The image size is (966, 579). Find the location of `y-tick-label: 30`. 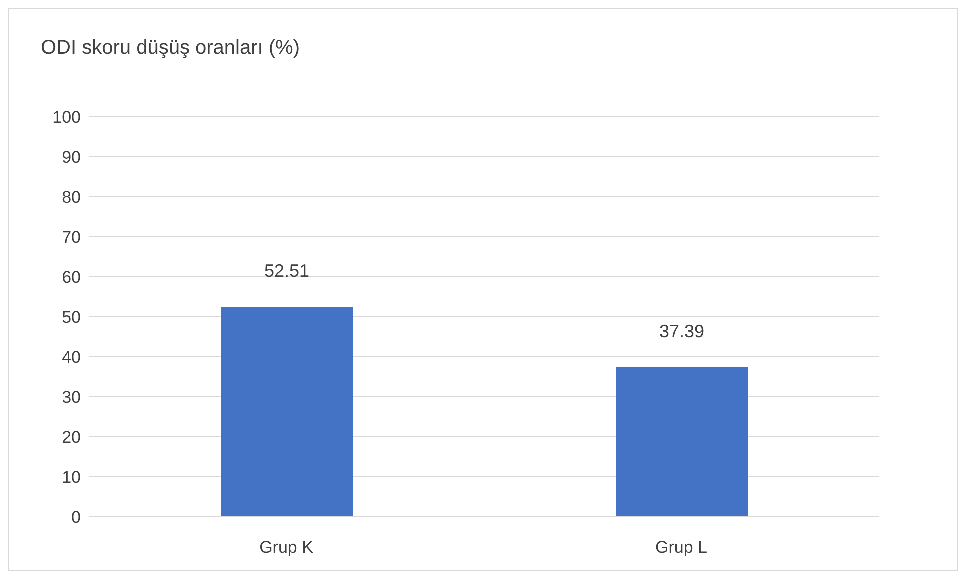

y-tick-label: 30 is located at coordinates (71, 398).